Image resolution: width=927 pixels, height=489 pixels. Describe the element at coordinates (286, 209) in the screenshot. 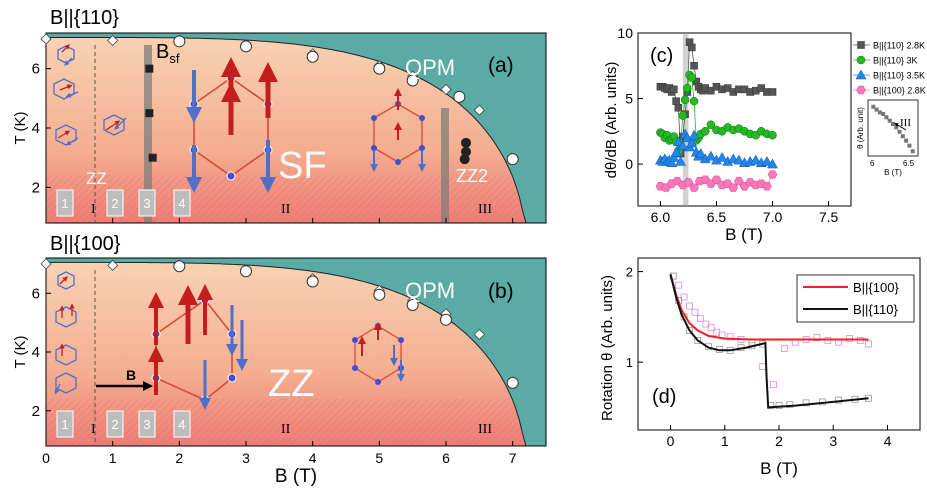

I see `region-ii-a: II` at that location.